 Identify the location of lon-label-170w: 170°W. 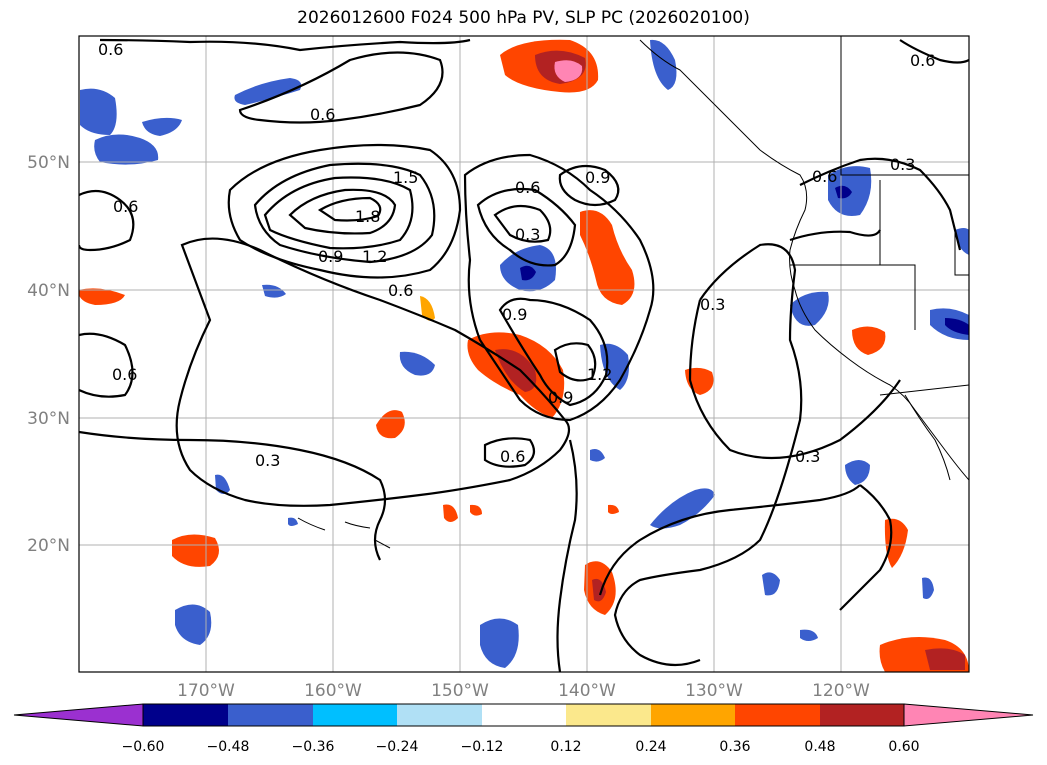
(206, 691).